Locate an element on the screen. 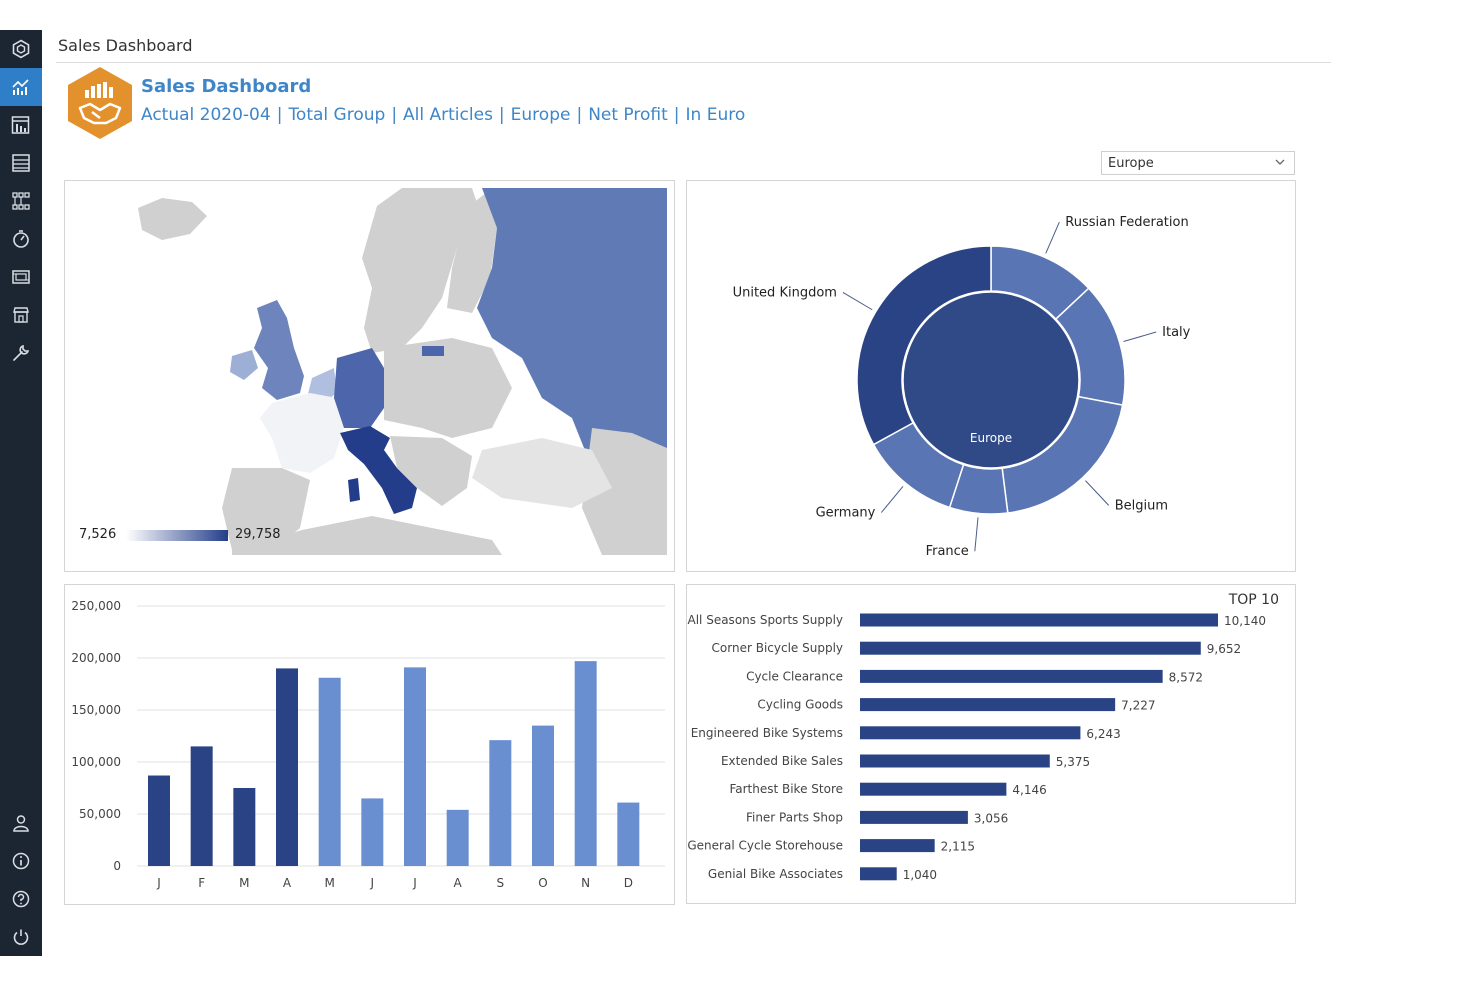 The height and width of the screenshot is (987, 1480). sunburst-segment-united-kingdom is located at coordinates (924, 345).